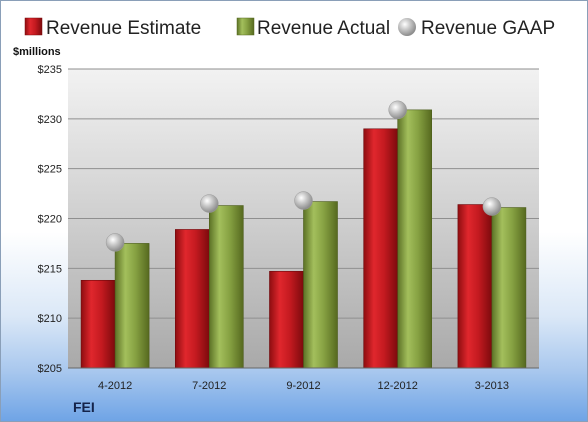 The width and height of the screenshot is (588, 422). Describe the element at coordinates (407, 27) in the screenshot. I see `legend-marker-revenue-gaap` at that location.